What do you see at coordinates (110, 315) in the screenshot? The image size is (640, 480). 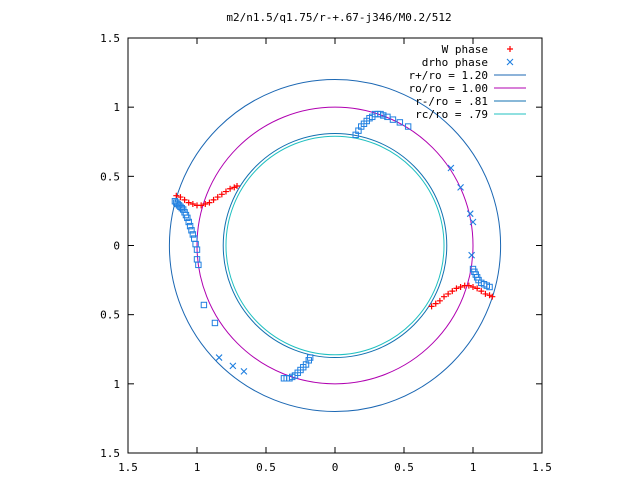 I see `y-tick-label-4: 0.5` at bounding box center [110, 315].